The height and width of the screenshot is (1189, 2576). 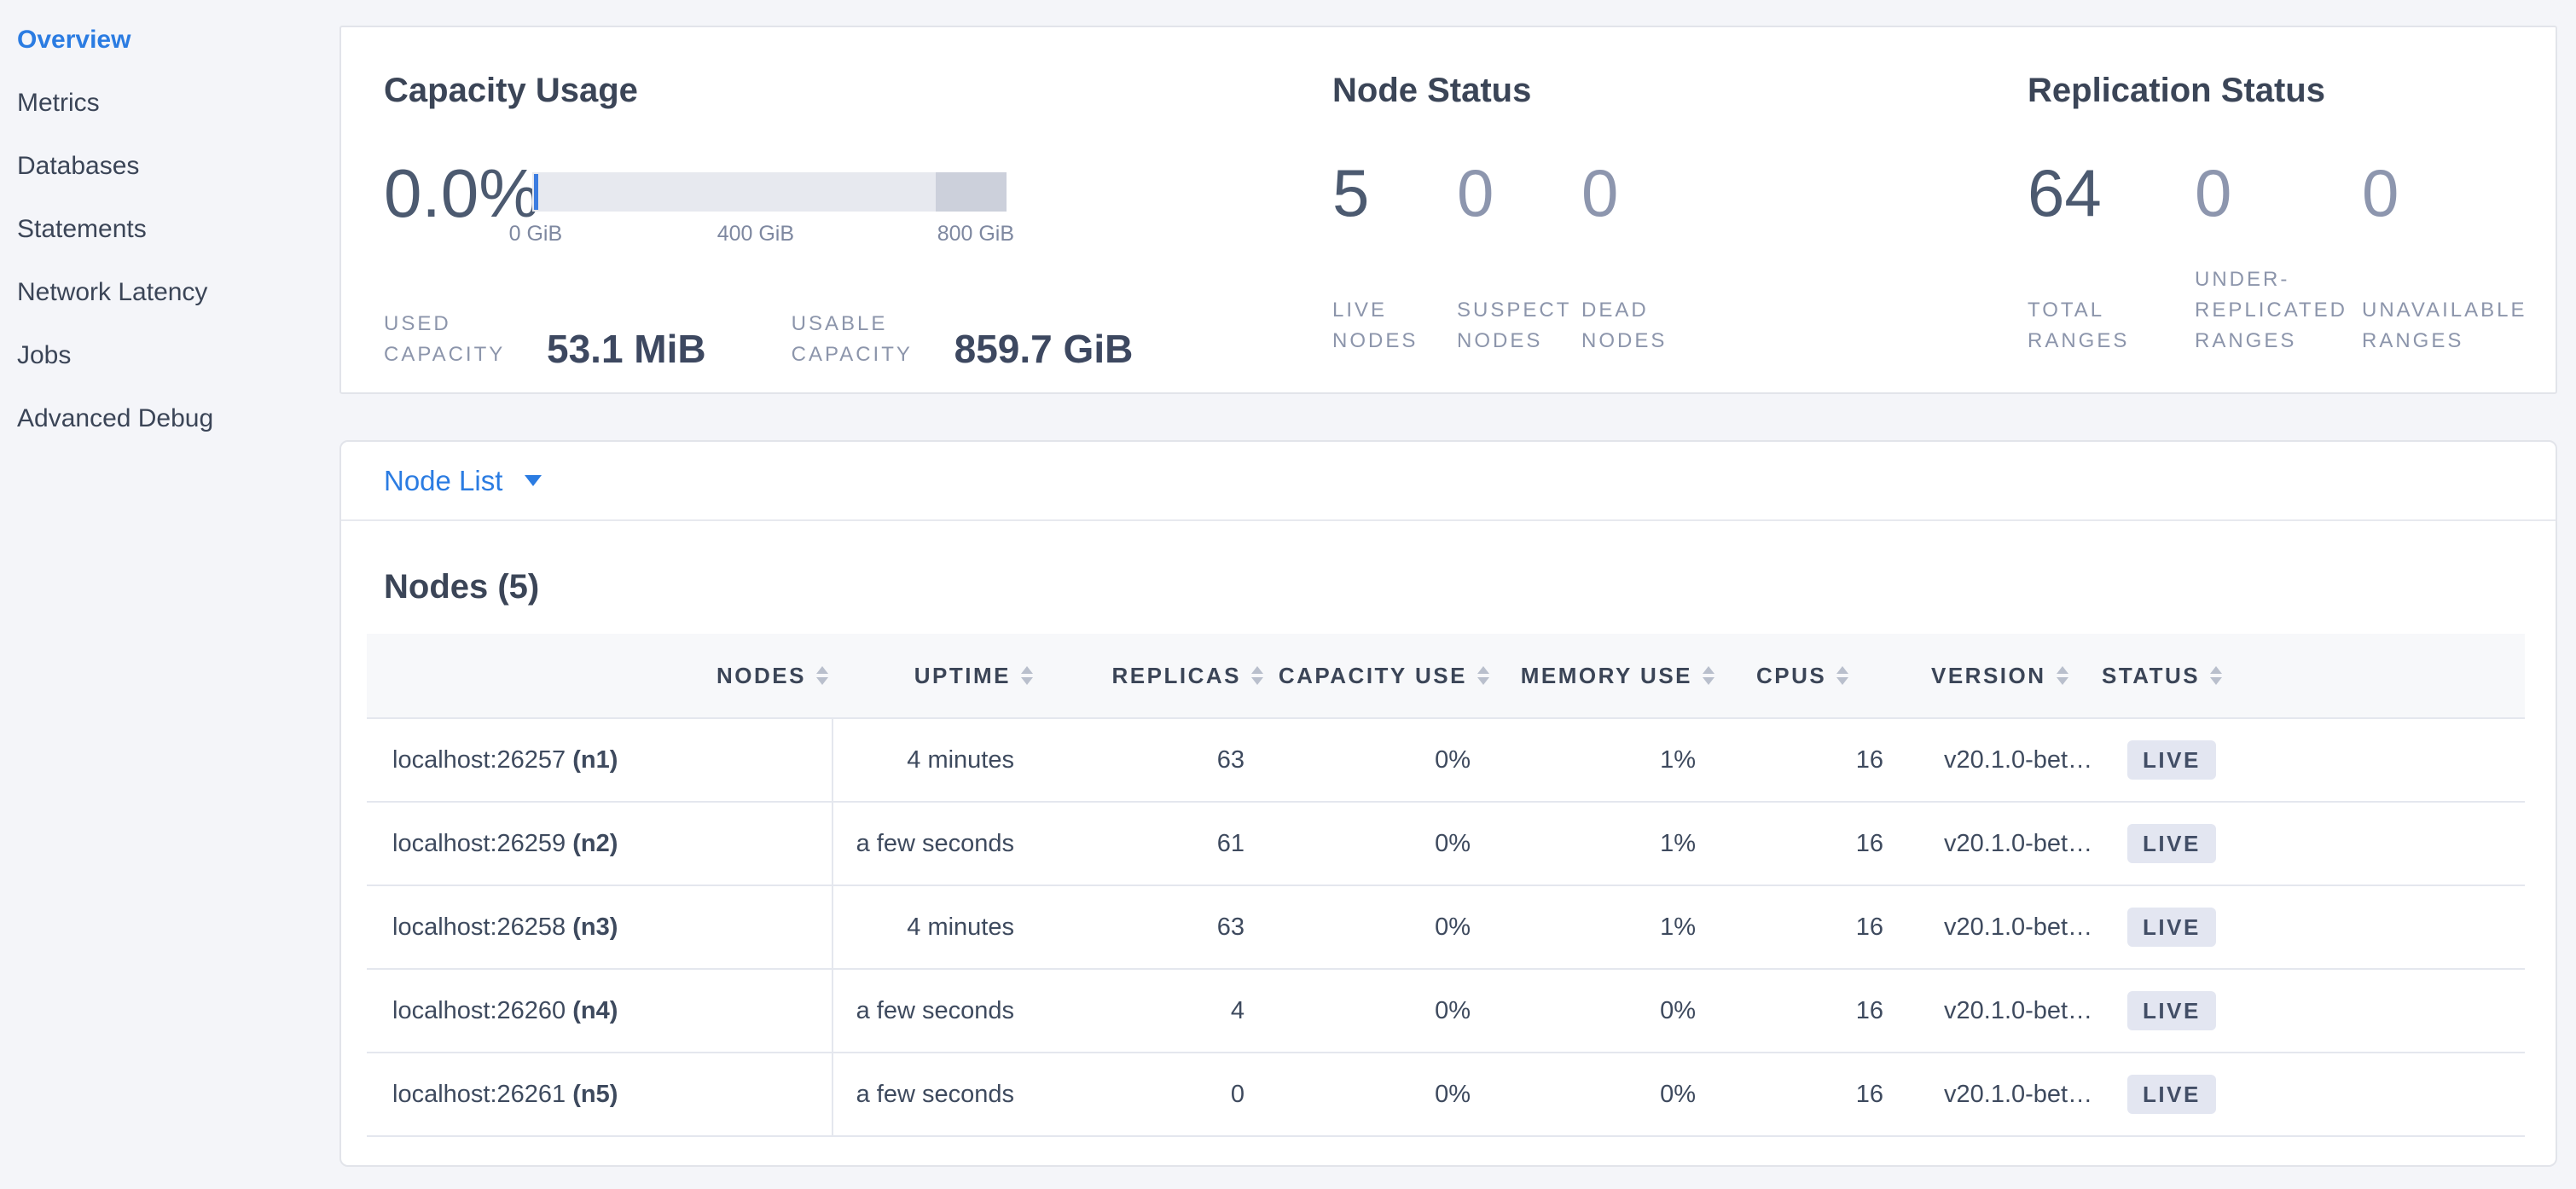 What do you see at coordinates (178, 103) in the screenshot?
I see `sidebar-item: Metrics` at bounding box center [178, 103].